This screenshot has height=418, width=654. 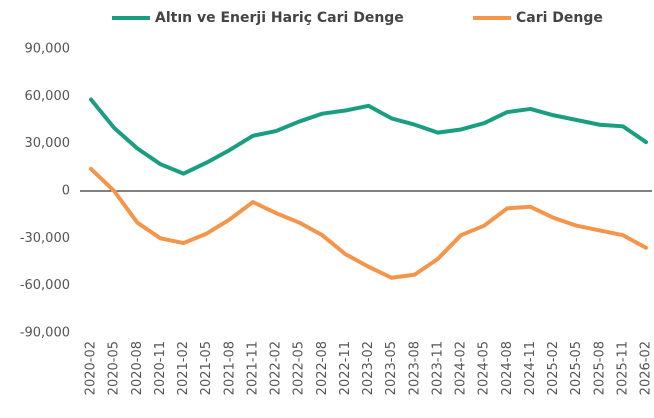 What do you see at coordinates (48, 143) in the screenshot?
I see `y-tick-label: 30,000` at bounding box center [48, 143].